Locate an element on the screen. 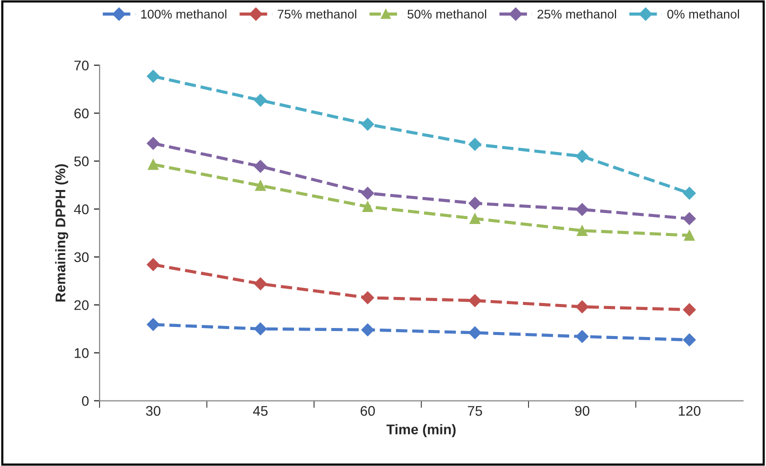 This screenshot has height=466, width=766. y-tick-label: 0 is located at coordinates (85, 401).